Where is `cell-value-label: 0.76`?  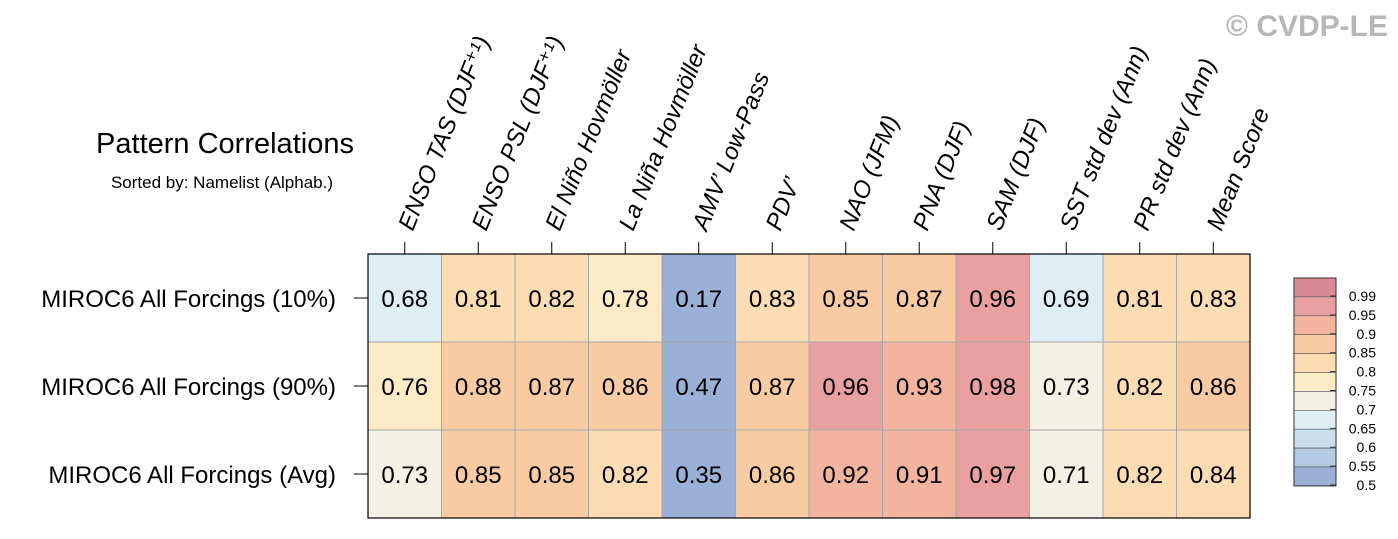 cell-value-label: 0.76 is located at coordinates (404, 387).